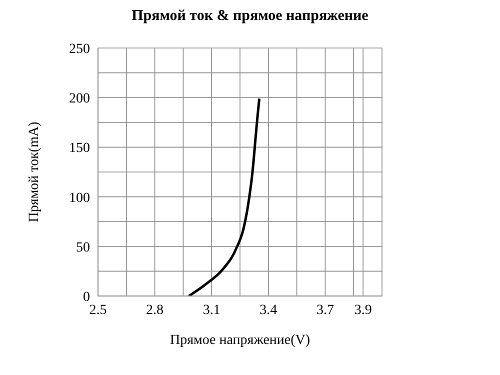 The width and height of the screenshot is (500, 375). Describe the element at coordinates (86, 297) in the screenshot. I see `y-tick-label: 0` at that location.